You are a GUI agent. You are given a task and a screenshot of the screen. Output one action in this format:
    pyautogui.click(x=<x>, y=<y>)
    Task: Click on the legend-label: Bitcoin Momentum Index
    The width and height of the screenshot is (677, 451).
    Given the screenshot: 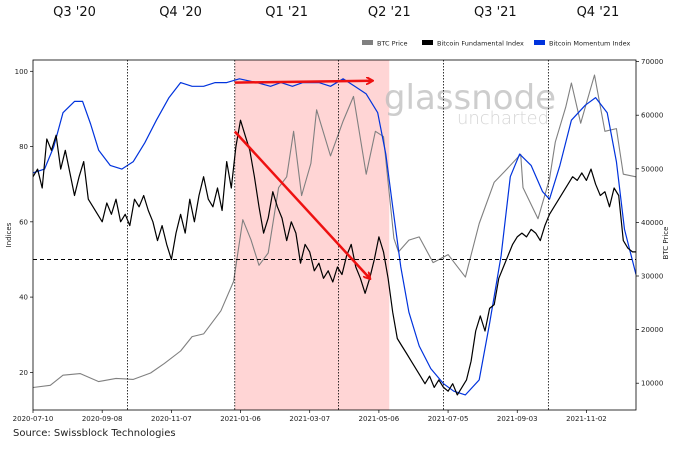 What is the action you would take?
    pyautogui.click(x=590, y=44)
    